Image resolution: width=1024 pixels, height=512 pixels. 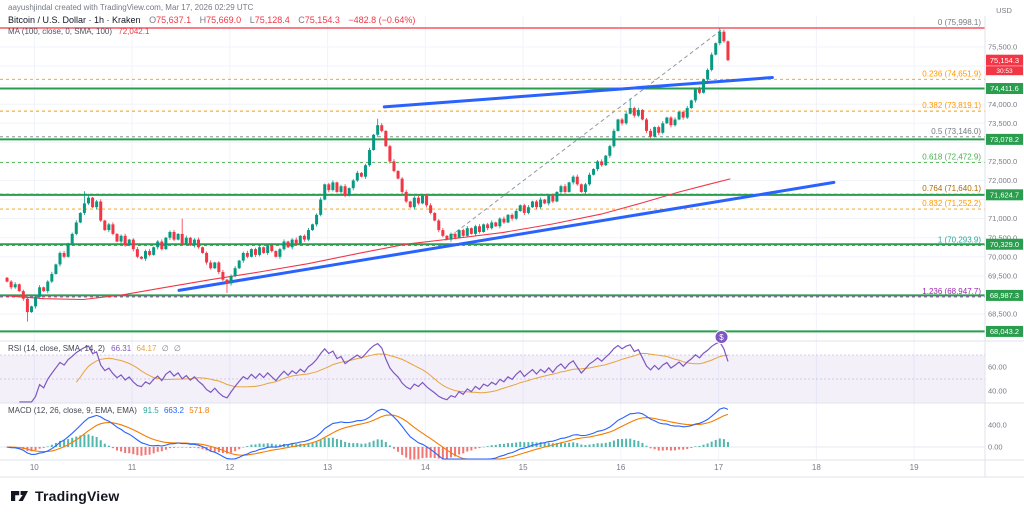 I want to click on axis-currency-label: USD, so click(x=1004, y=10).